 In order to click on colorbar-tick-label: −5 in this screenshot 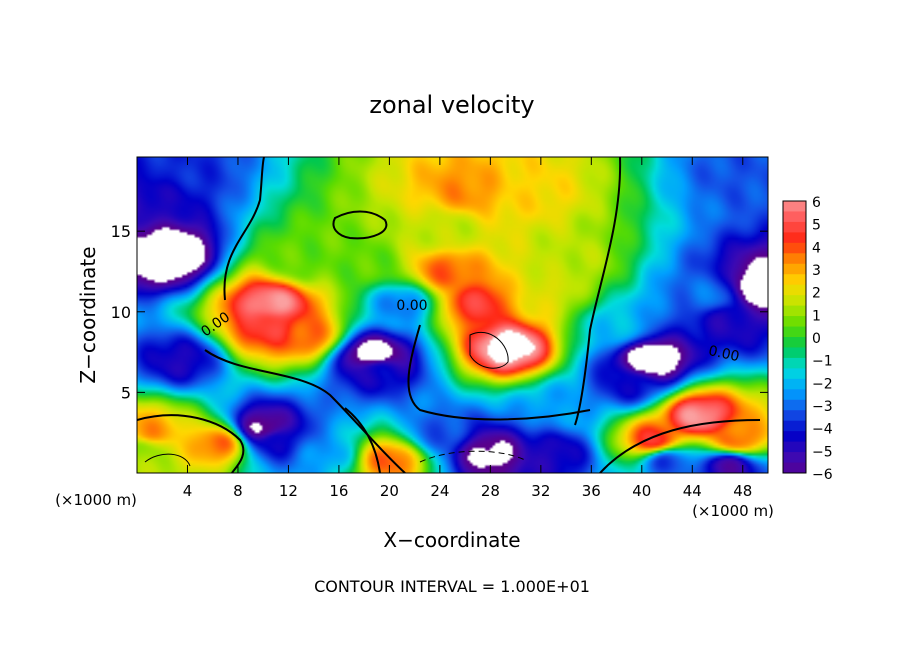, I will do `click(822, 452)`.